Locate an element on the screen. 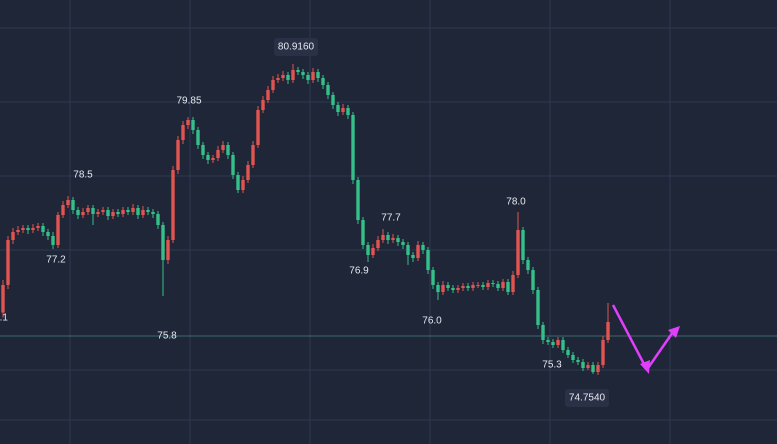 This screenshot has width=777, height=444. price-label: 80.9160 is located at coordinates (296, 47).